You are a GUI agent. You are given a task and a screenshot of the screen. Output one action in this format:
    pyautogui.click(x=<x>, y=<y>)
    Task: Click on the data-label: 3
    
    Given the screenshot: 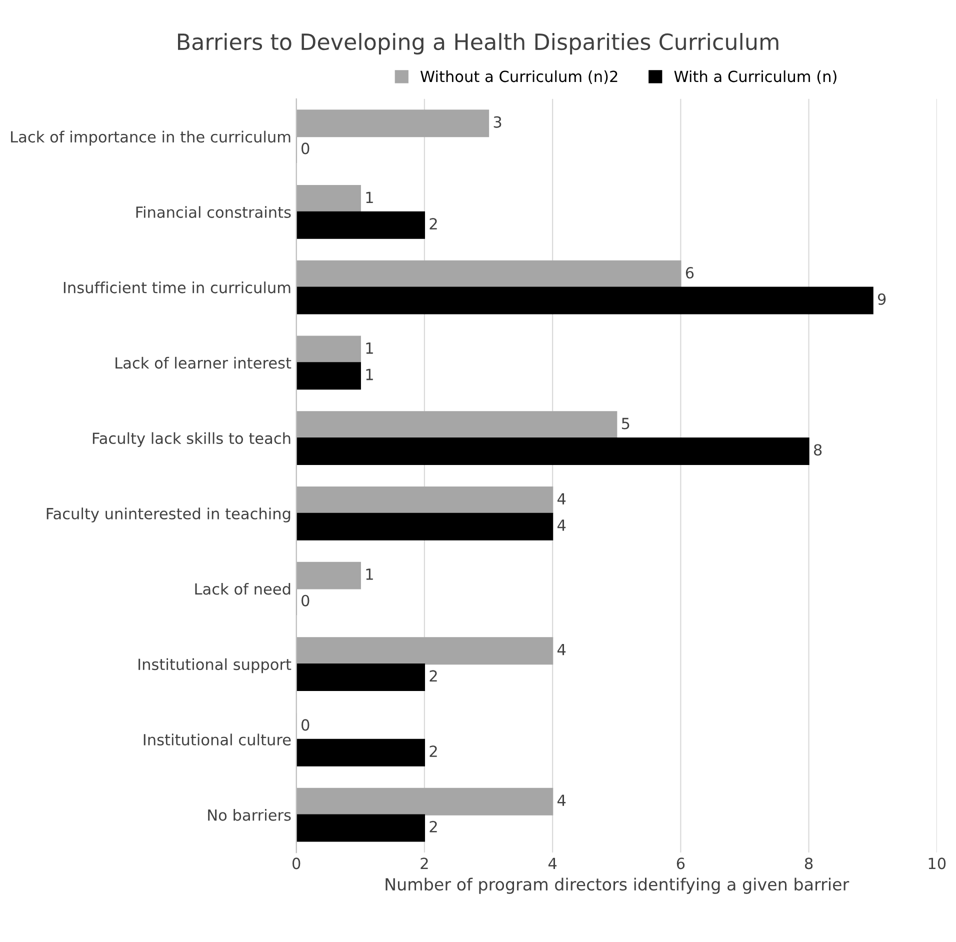 What is the action you would take?
    pyautogui.click(x=498, y=122)
    